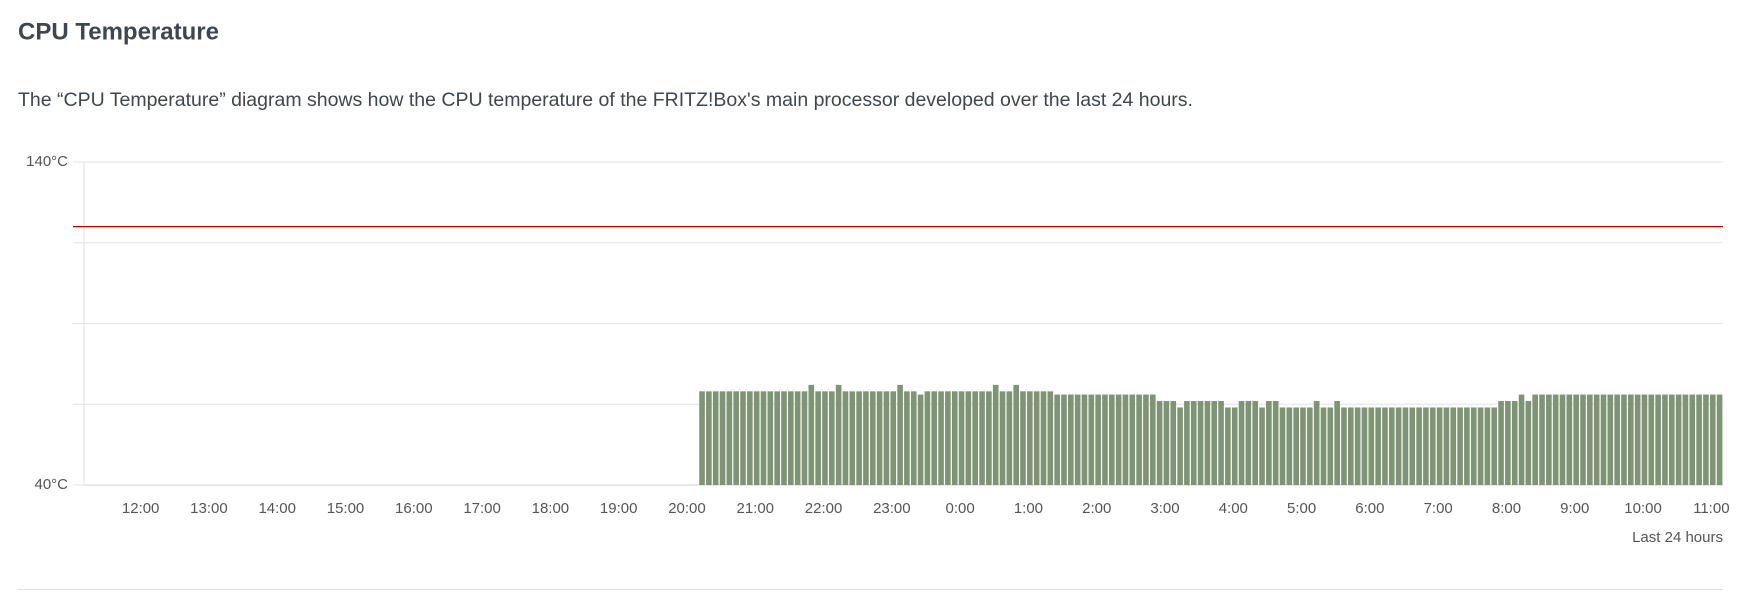 The image size is (1737, 592). What do you see at coordinates (1506, 508) in the screenshot?
I see `x-tick-label: 8:00` at bounding box center [1506, 508].